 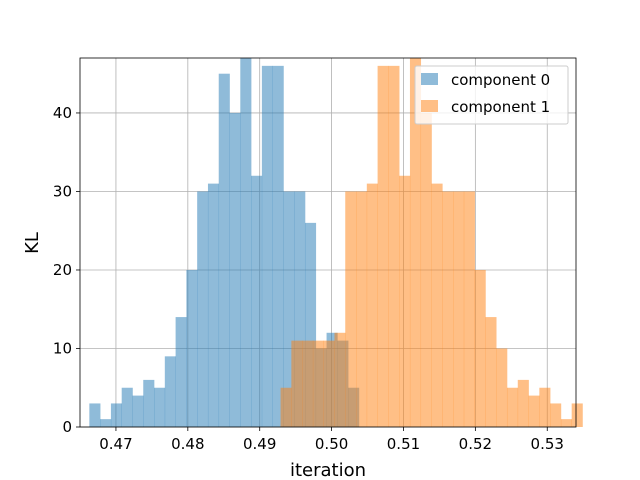 I want to click on x-tick-label: 0.53, so click(x=547, y=444).